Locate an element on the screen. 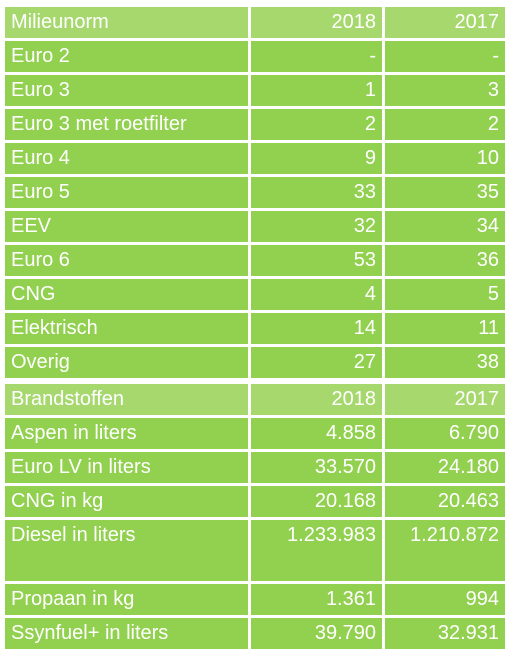 This screenshot has width=513, height=653. table-header-row: Brandstoffen 2018 2017 is located at coordinates (255, 401).